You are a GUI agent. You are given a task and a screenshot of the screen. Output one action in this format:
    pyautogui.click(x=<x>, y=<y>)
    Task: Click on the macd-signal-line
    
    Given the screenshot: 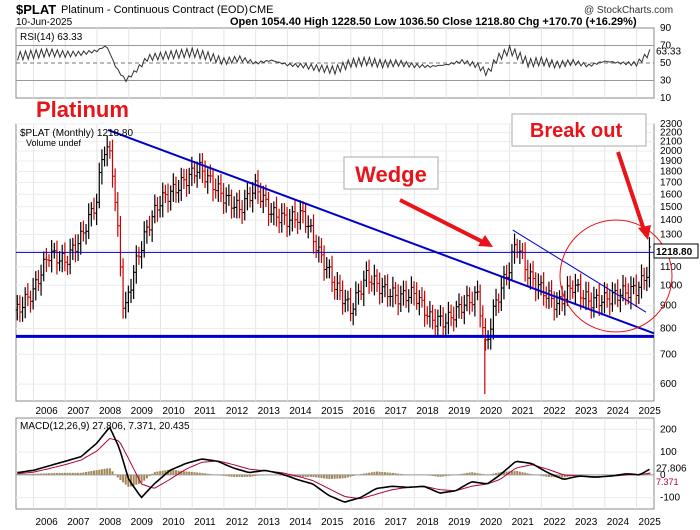 What is the action you would take?
    pyautogui.click(x=333, y=468)
    